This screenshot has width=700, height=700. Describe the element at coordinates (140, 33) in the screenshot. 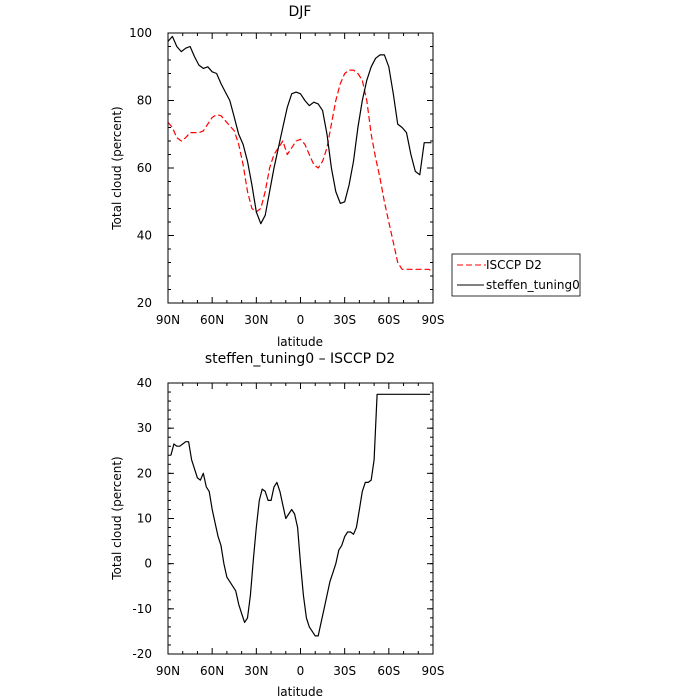

I see `top-y-tick-label: 100` at that location.